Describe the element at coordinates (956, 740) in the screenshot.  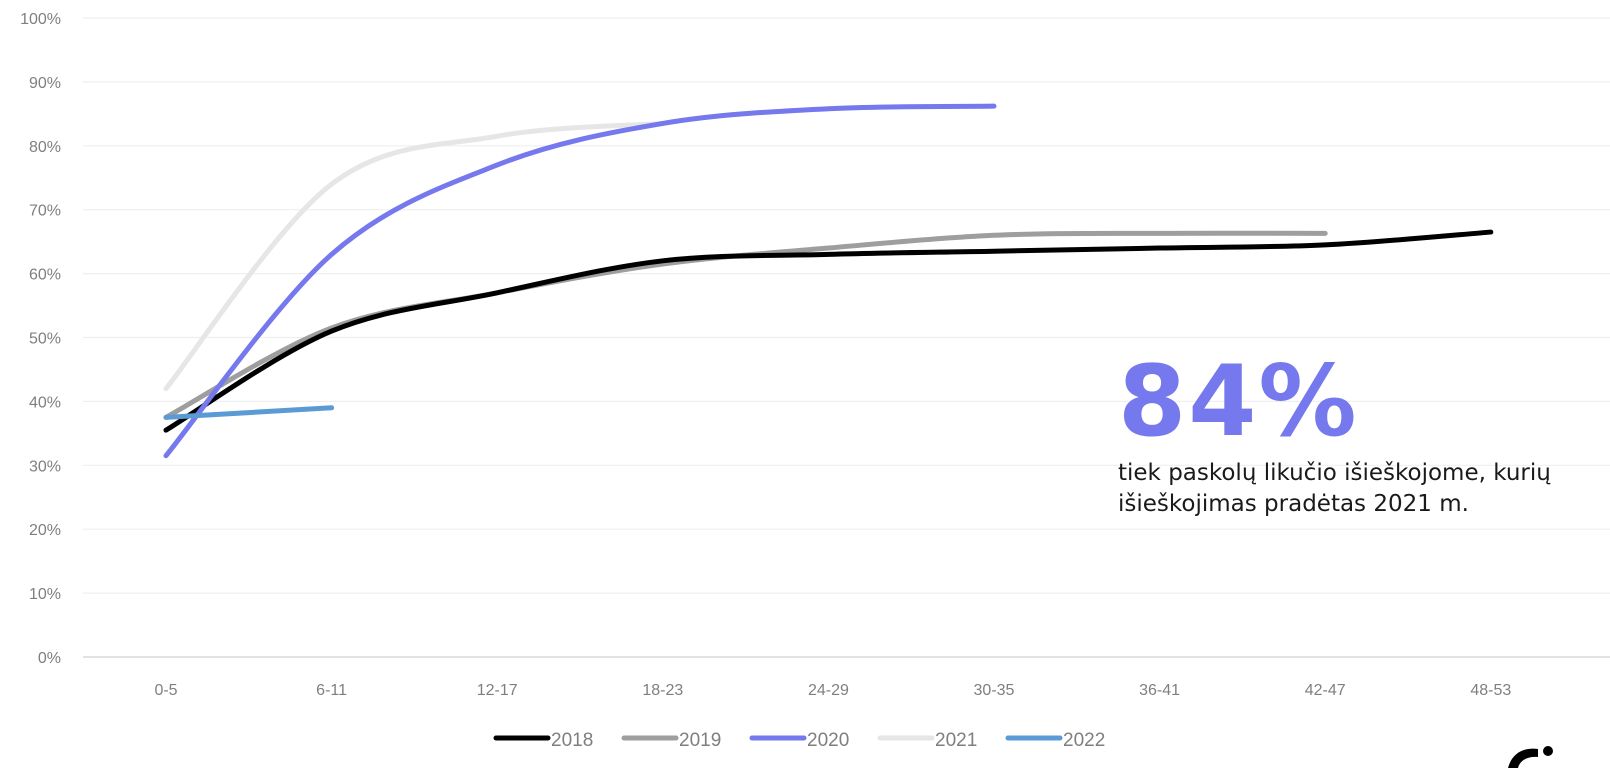
I see `legend-label-2021: 2021` at that location.